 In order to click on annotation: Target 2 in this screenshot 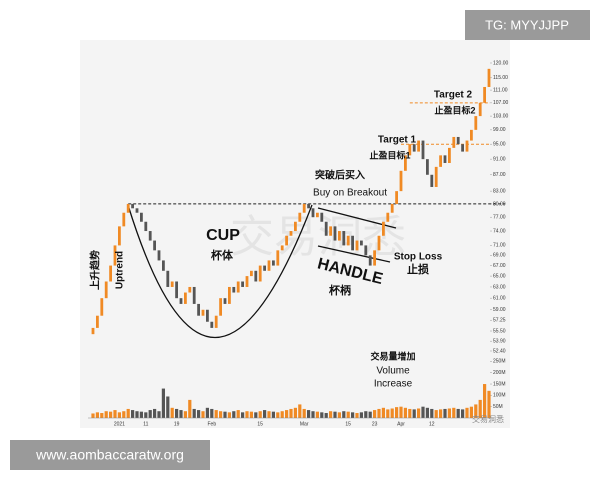, I will do `click(453, 95)`.